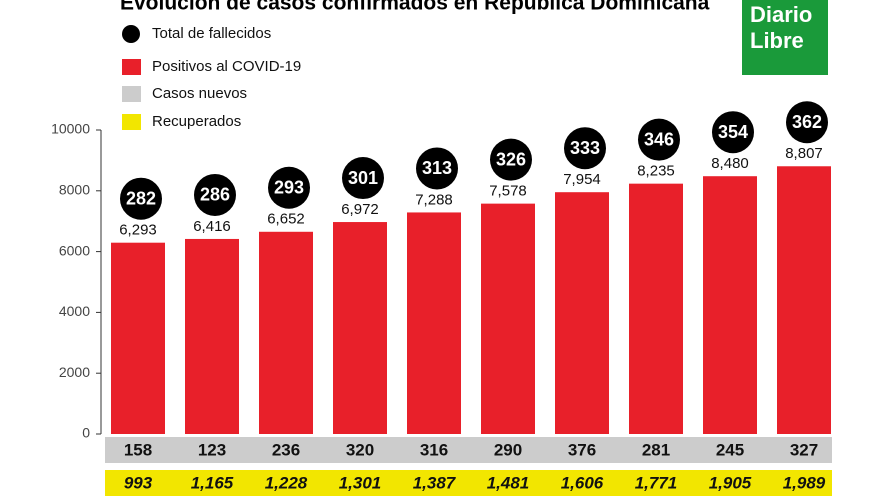 Image resolution: width=896 pixels, height=504 pixels. What do you see at coordinates (804, 482) in the screenshot?
I see `recovered-label: 1,989` at bounding box center [804, 482].